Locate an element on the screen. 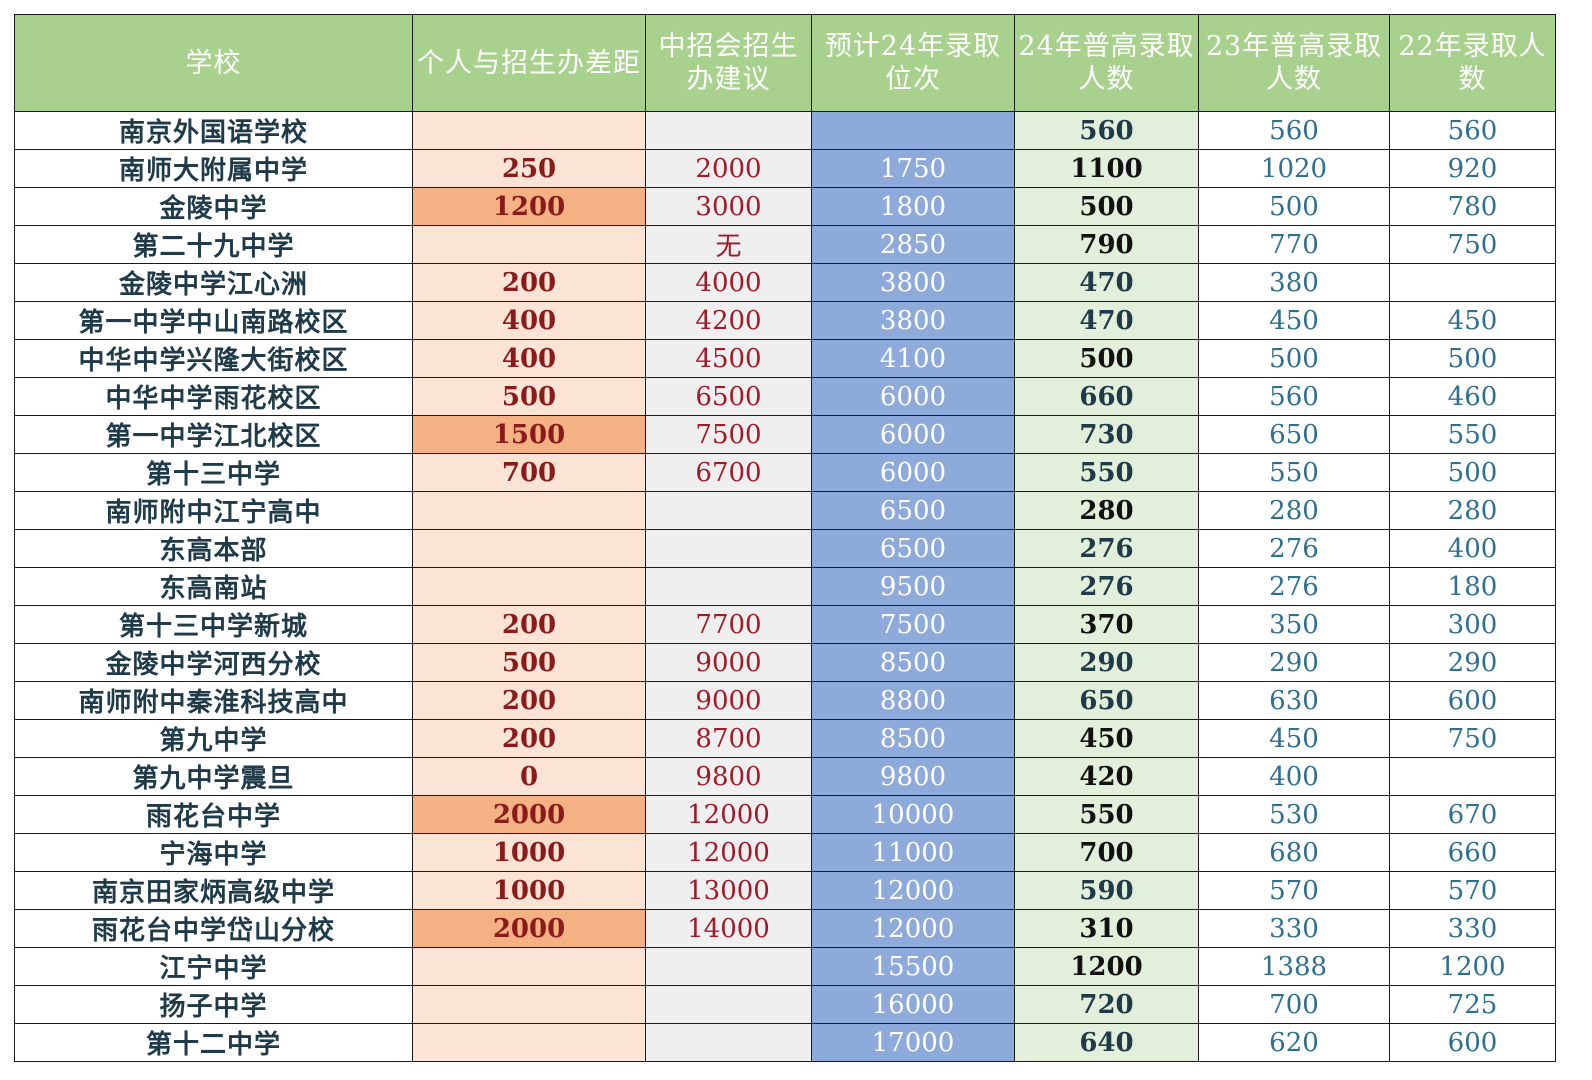 This screenshot has width=1592, height=1080. cell-advice: 7500 is located at coordinates (728, 434).